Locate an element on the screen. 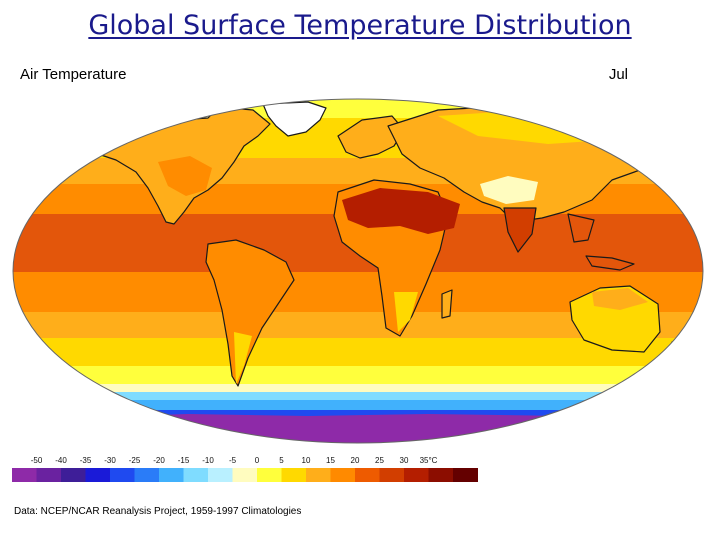 Image resolution: width=720 pixels, height=540 pixels. colorbar-tick-label: -10 is located at coordinates (208, 460).